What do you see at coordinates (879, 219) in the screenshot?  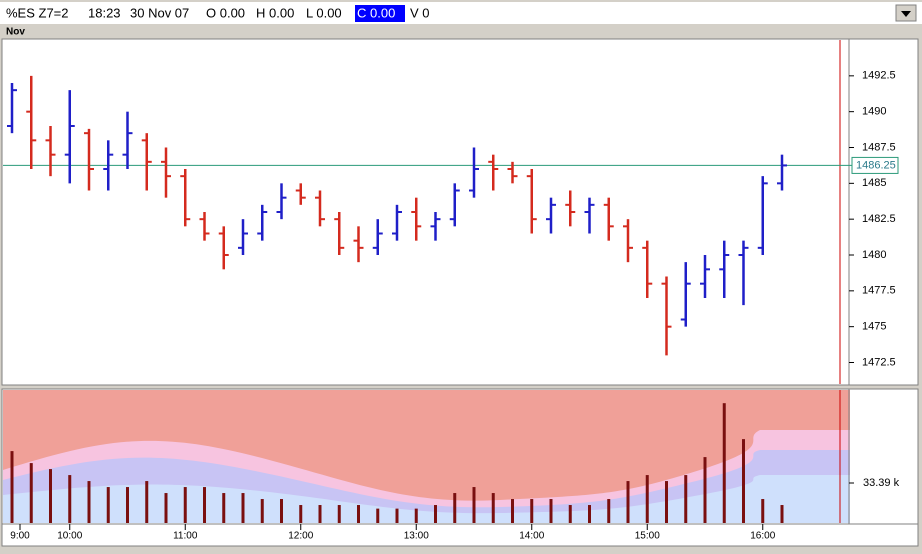 I see `y-tick-label: 1482.5` at bounding box center [879, 219].